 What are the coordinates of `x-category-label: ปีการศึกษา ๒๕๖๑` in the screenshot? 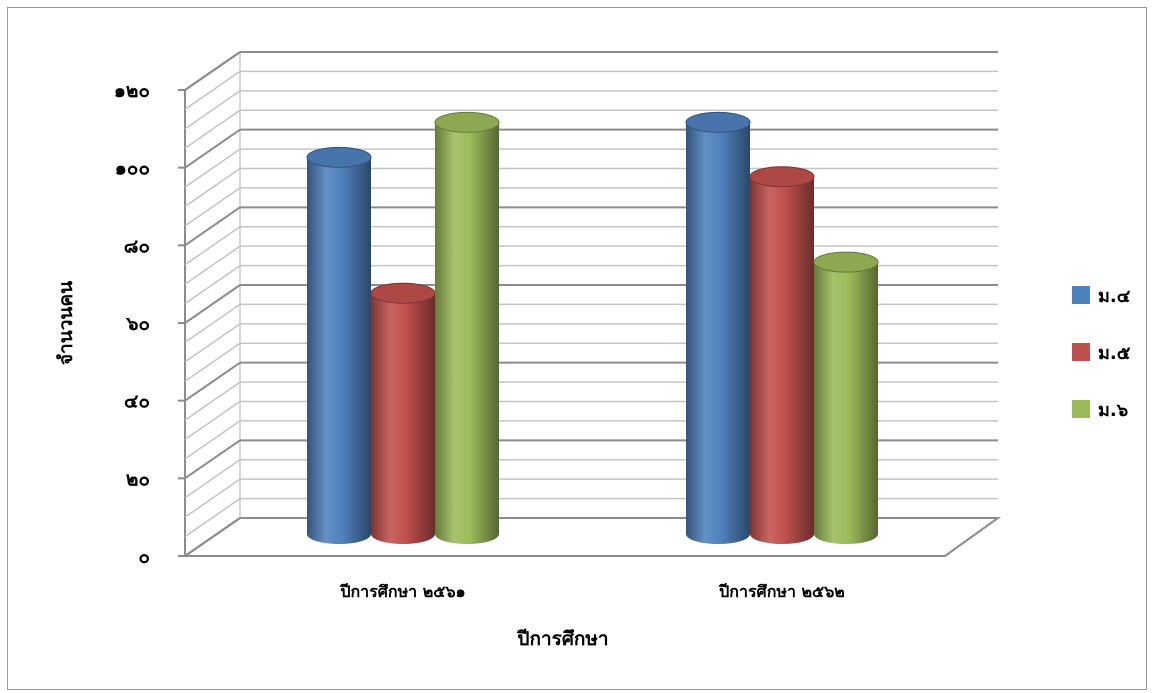 It's located at (402, 591).